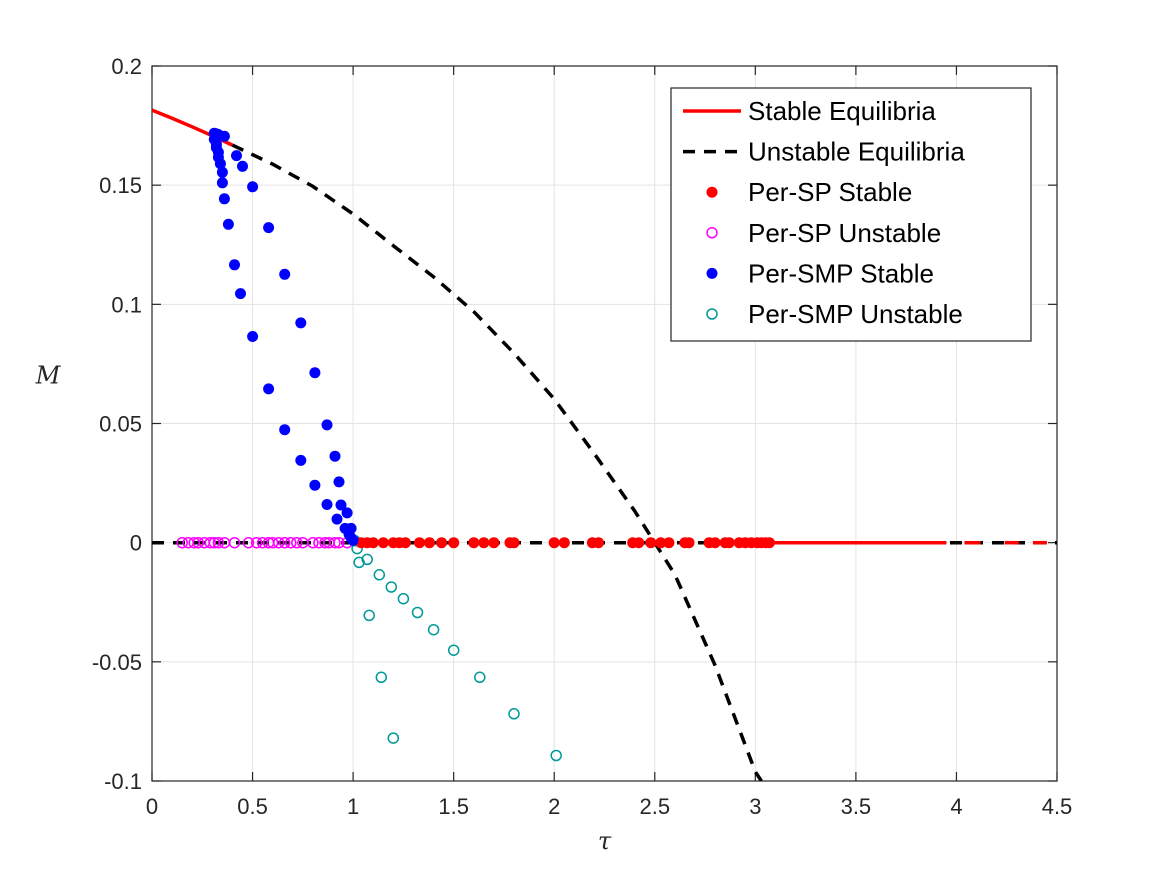 The height and width of the screenshot is (875, 1167). I want to click on x-tick-label: 3.5, so click(856, 806).